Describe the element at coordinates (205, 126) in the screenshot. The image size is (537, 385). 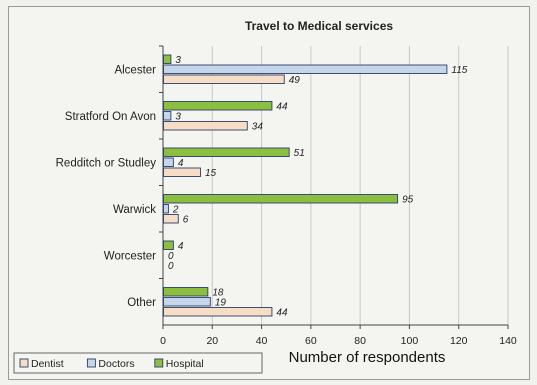
I see `bar-dentist-stratford-on-avon` at that location.